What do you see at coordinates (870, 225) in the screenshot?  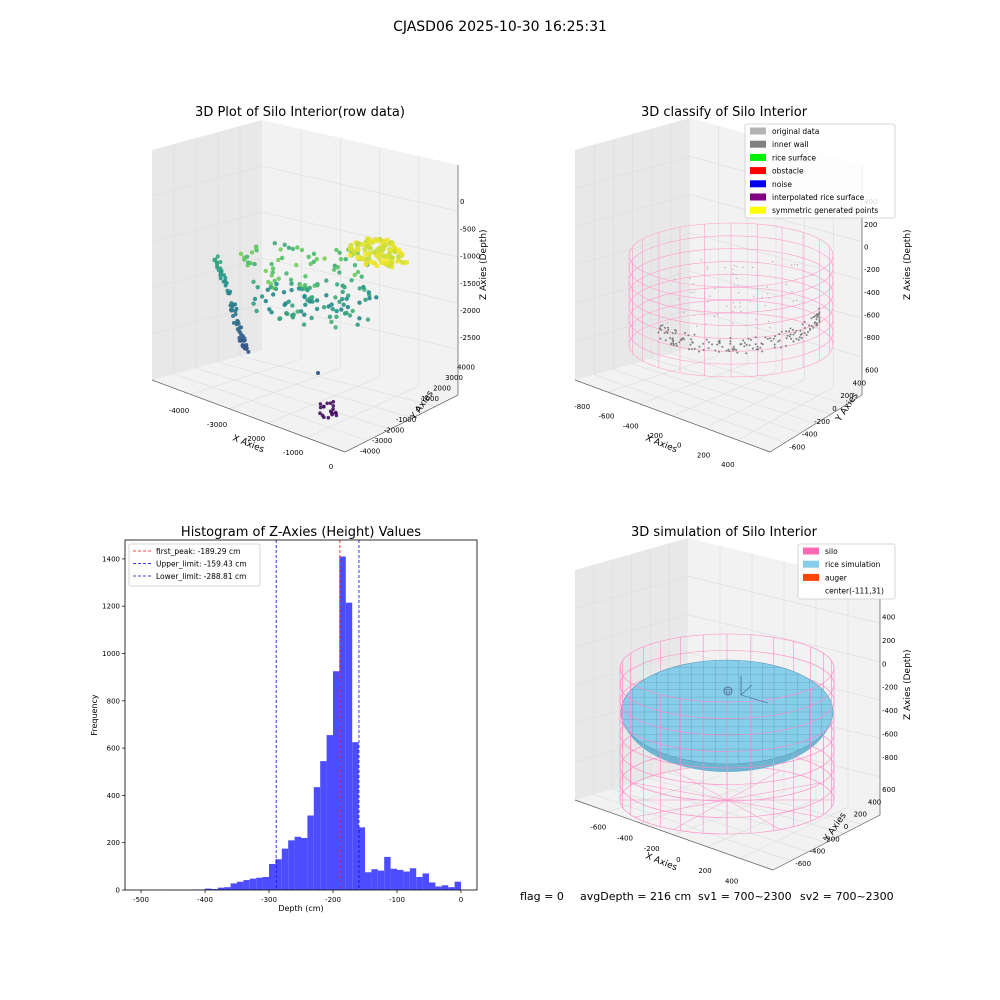 I see `z-tick-label: 200` at bounding box center [870, 225].